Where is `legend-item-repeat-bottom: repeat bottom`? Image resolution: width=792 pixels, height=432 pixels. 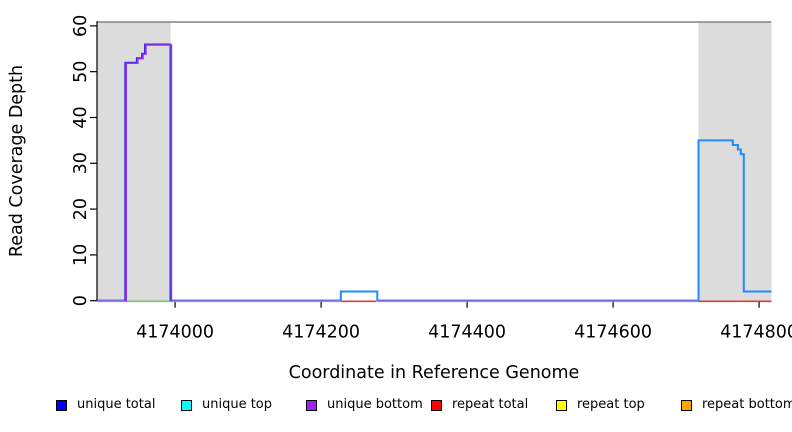
legend-item-repeat-bottom: repeat bottom is located at coordinates (736, 405).